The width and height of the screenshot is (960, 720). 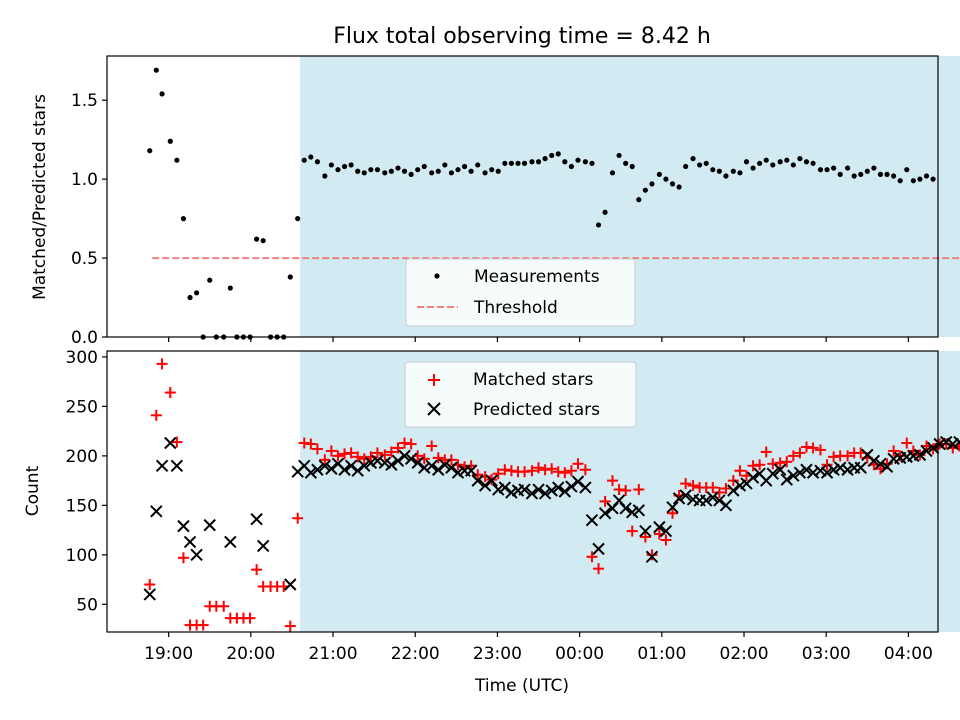 What do you see at coordinates (415, 654) in the screenshot?
I see `x-tick-label: 22:00` at bounding box center [415, 654].